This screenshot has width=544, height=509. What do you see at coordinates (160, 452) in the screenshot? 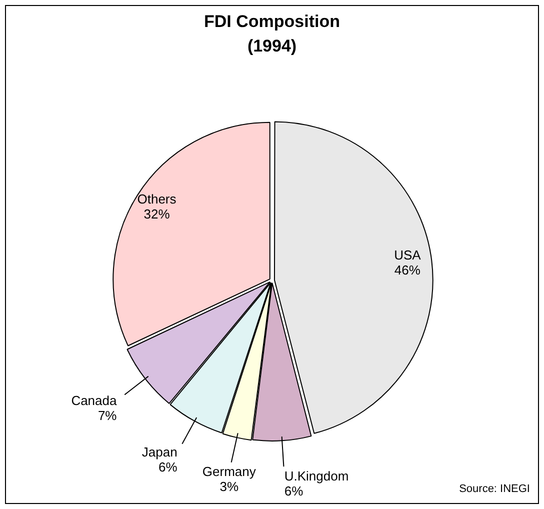
I see `slice-label: Japan` at bounding box center [160, 452].